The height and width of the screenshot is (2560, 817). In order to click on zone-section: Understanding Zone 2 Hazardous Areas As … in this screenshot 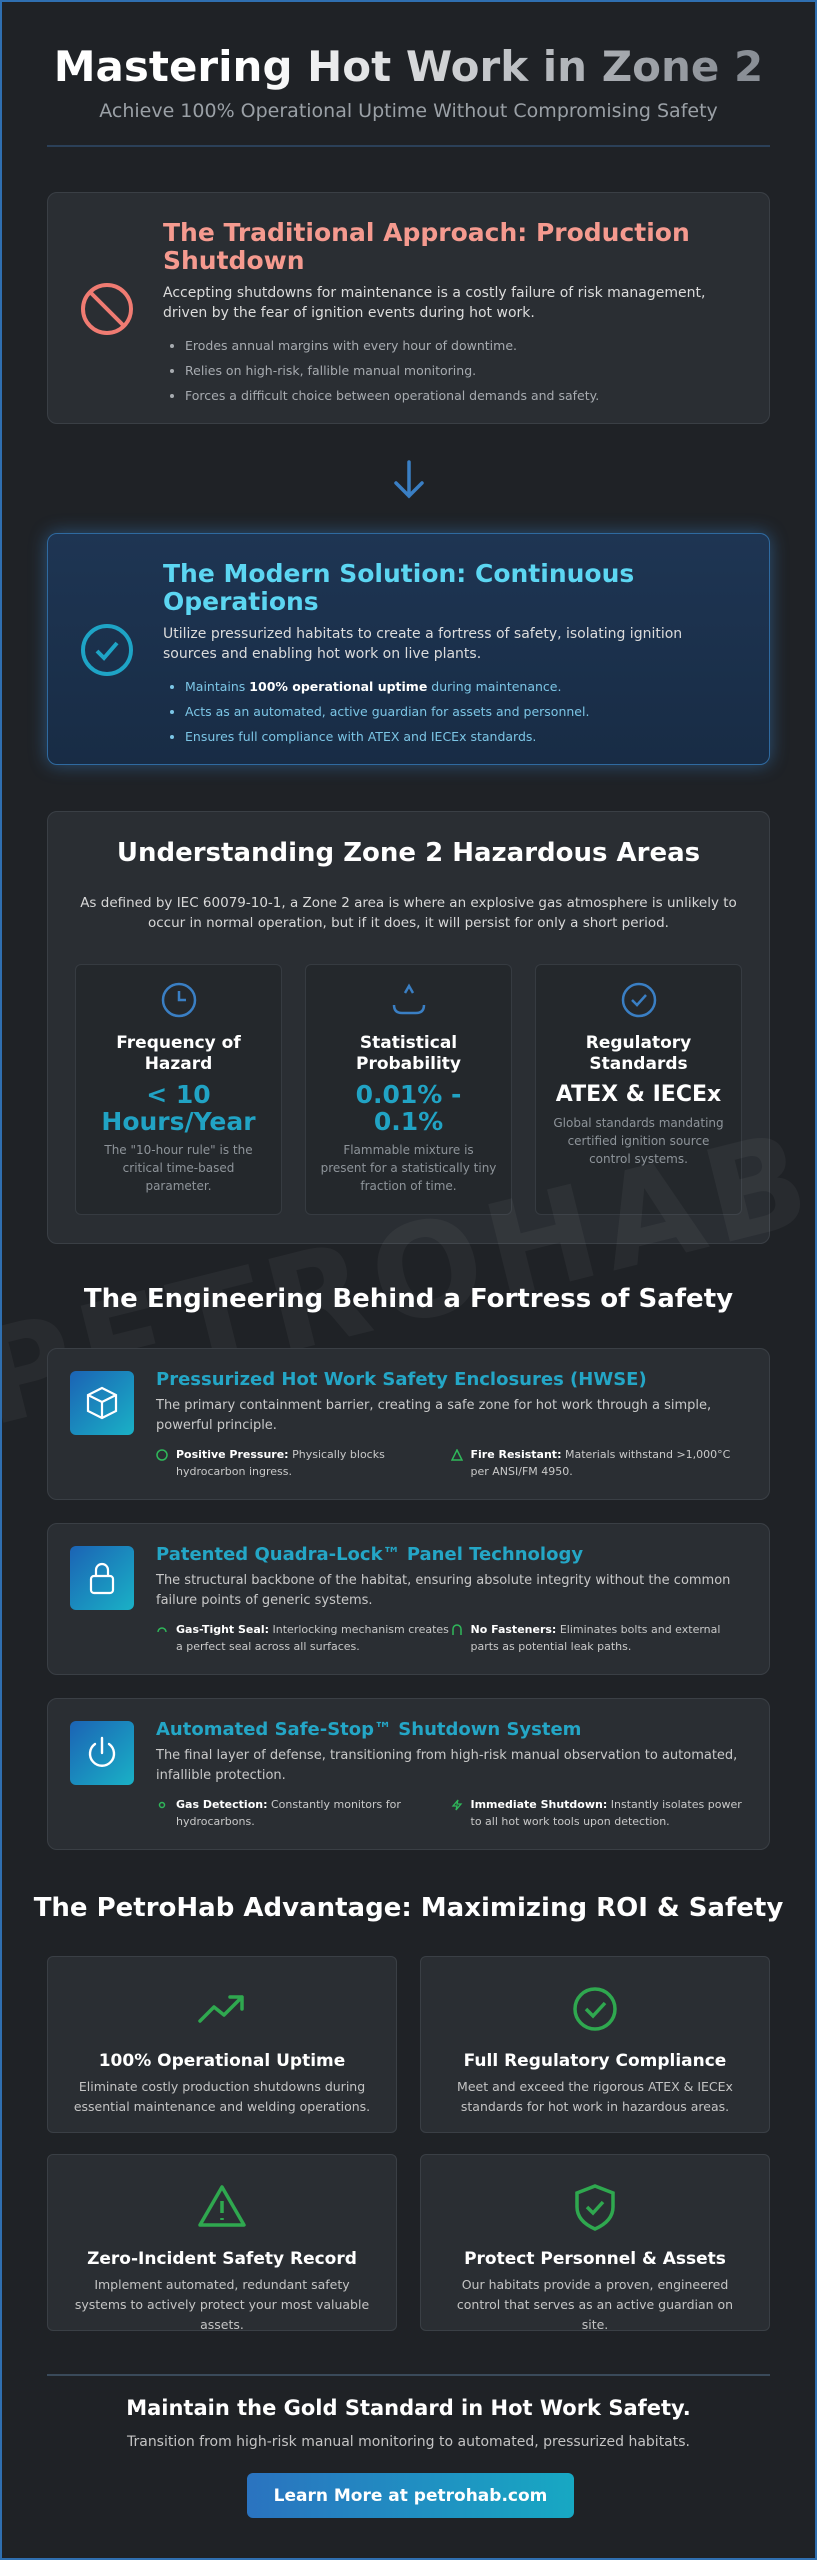, I will do `click(408, 1027)`.